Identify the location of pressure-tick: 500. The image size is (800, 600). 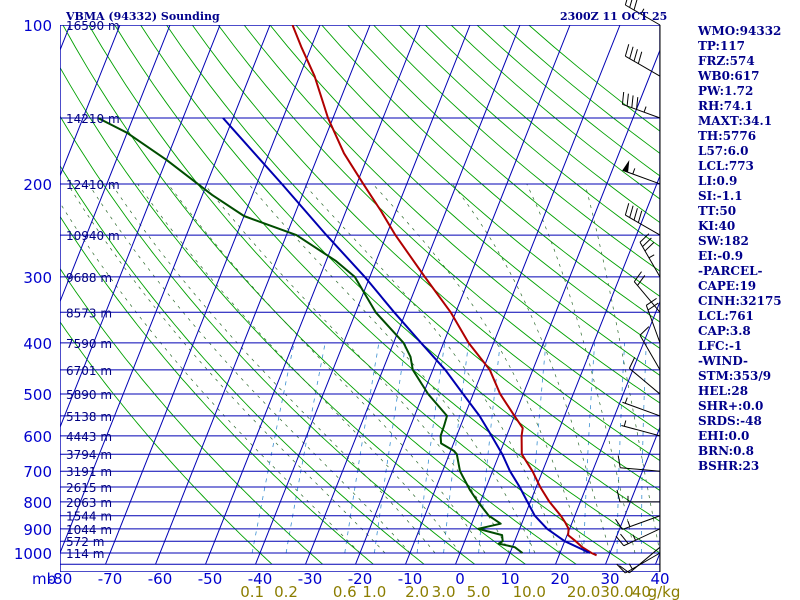
(37, 395).